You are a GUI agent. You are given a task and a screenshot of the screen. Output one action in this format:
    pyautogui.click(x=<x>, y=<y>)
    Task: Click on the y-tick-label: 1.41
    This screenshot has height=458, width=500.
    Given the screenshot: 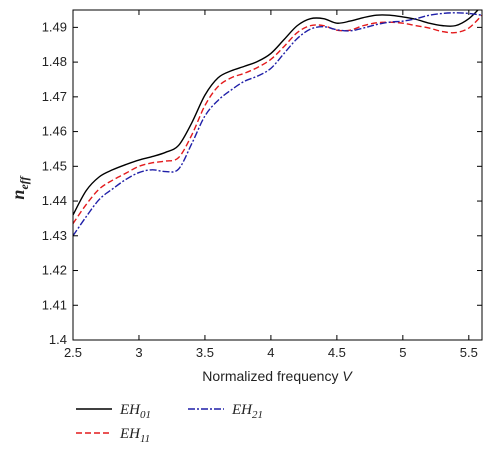 What is the action you would take?
    pyautogui.click(x=54, y=304)
    